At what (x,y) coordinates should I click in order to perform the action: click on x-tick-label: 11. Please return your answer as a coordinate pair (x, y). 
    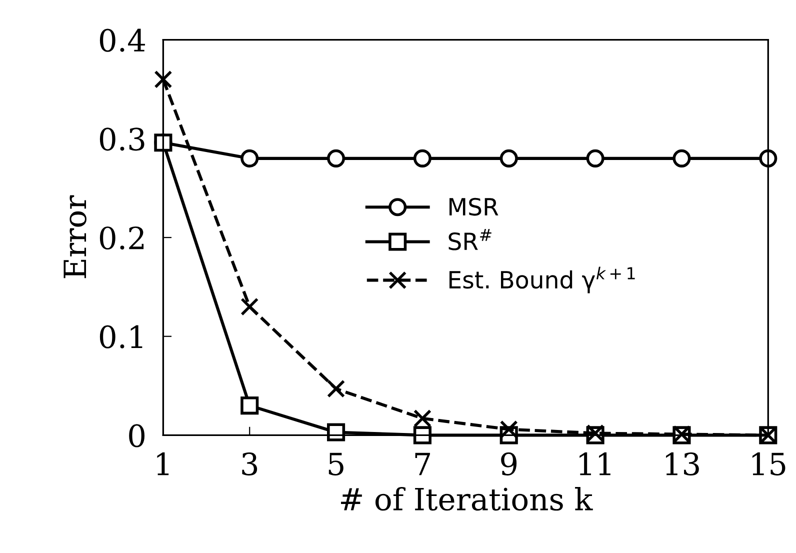
    Looking at the image, I should click on (595, 464).